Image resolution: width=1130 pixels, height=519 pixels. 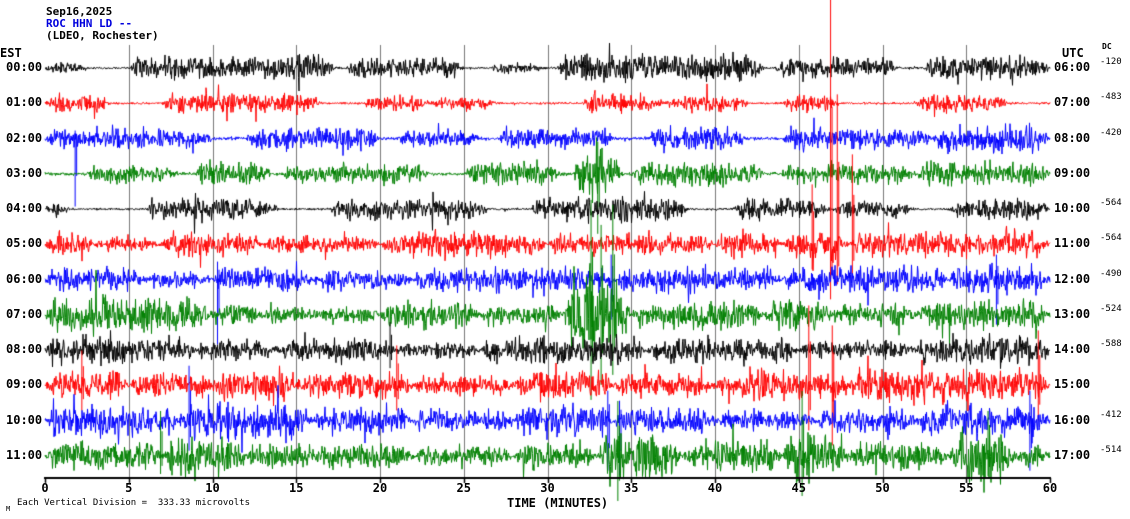 I want to click on utc-time-label: 17:00, so click(x=1072, y=454).